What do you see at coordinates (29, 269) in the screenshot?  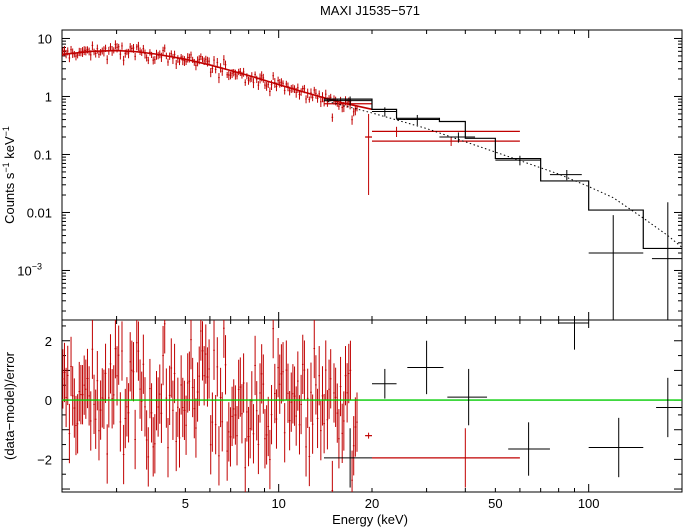 I see `y-tick-label: 10−3` at bounding box center [29, 269].